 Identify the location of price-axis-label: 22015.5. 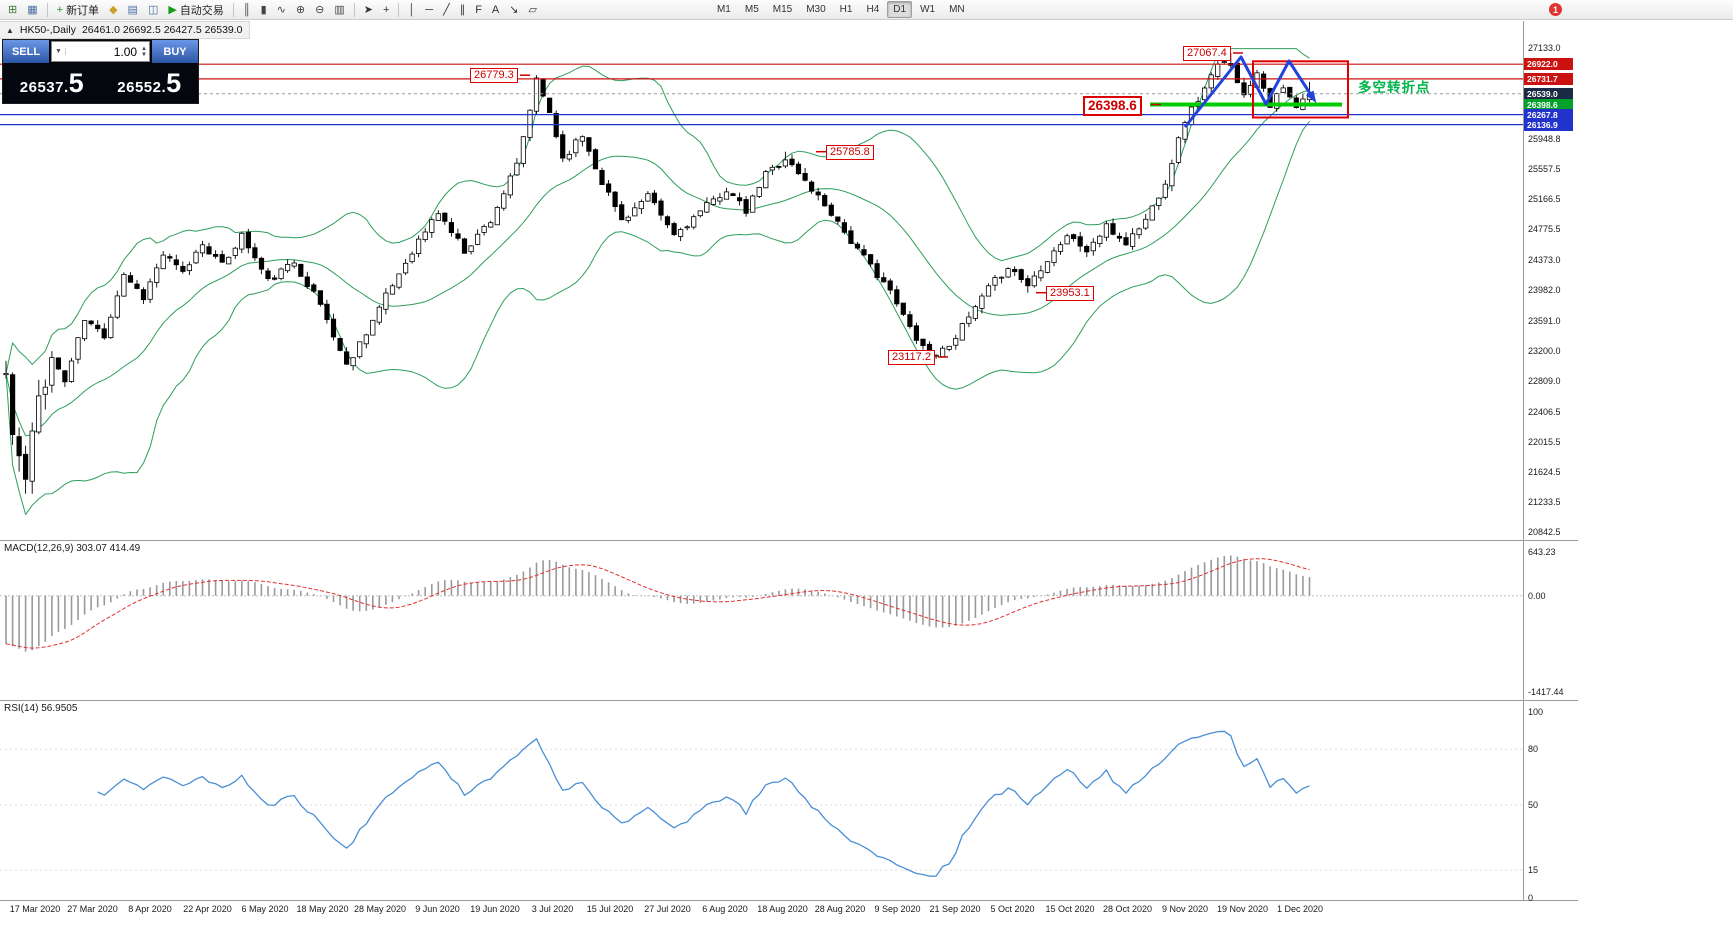
(1544, 441).